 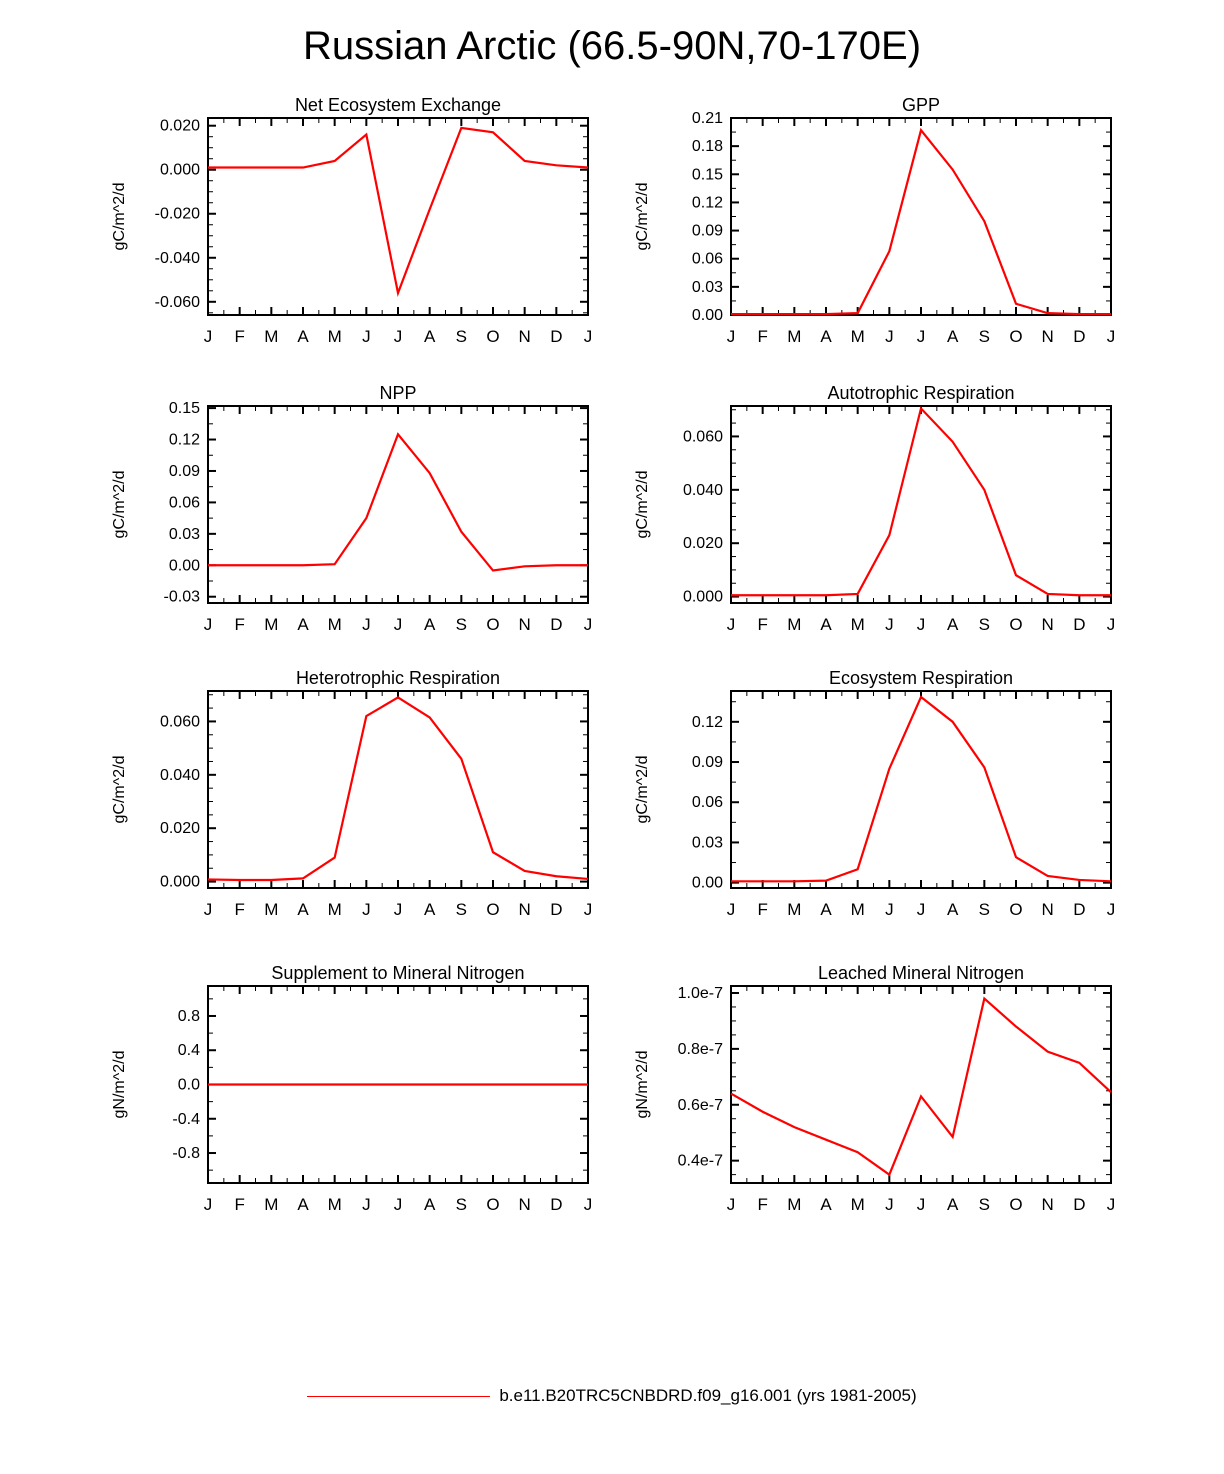 I want to click on y-tick-label: -0.020, so click(x=177, y=214).